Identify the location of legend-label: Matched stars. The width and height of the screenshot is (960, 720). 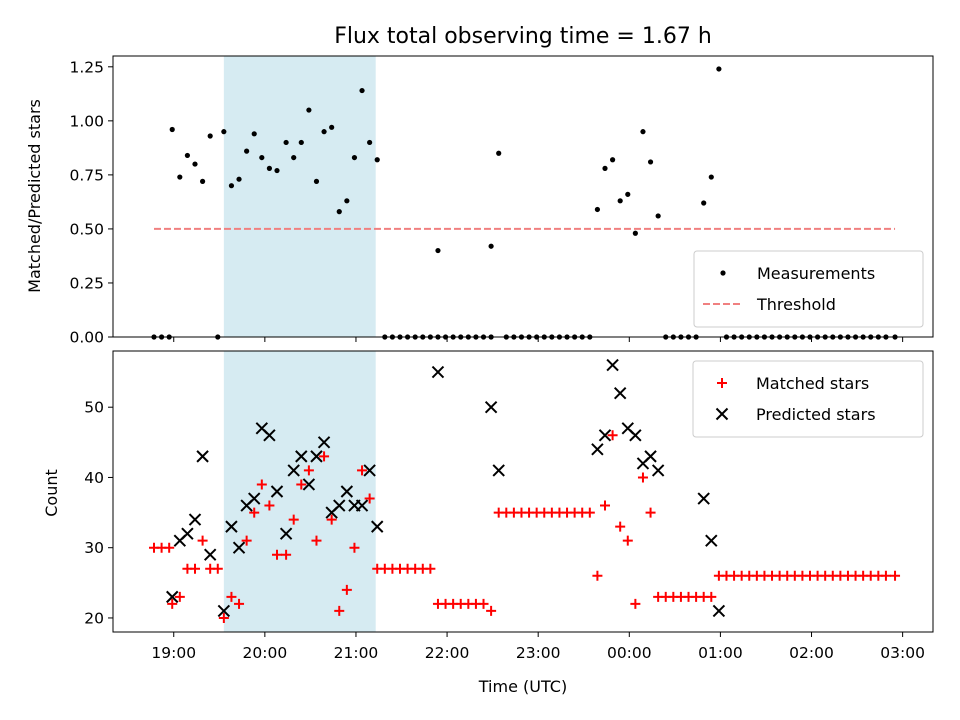
(812, 383).